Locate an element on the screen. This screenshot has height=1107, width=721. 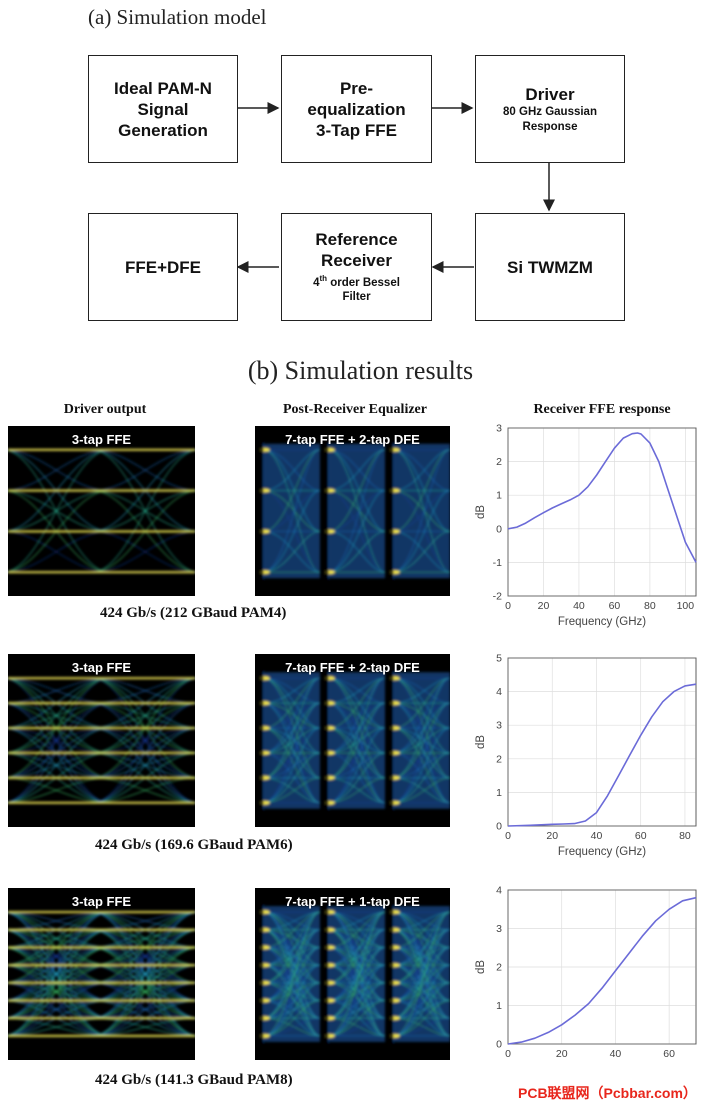
x-tick-label: 100 is located at coordinates (686, 606).